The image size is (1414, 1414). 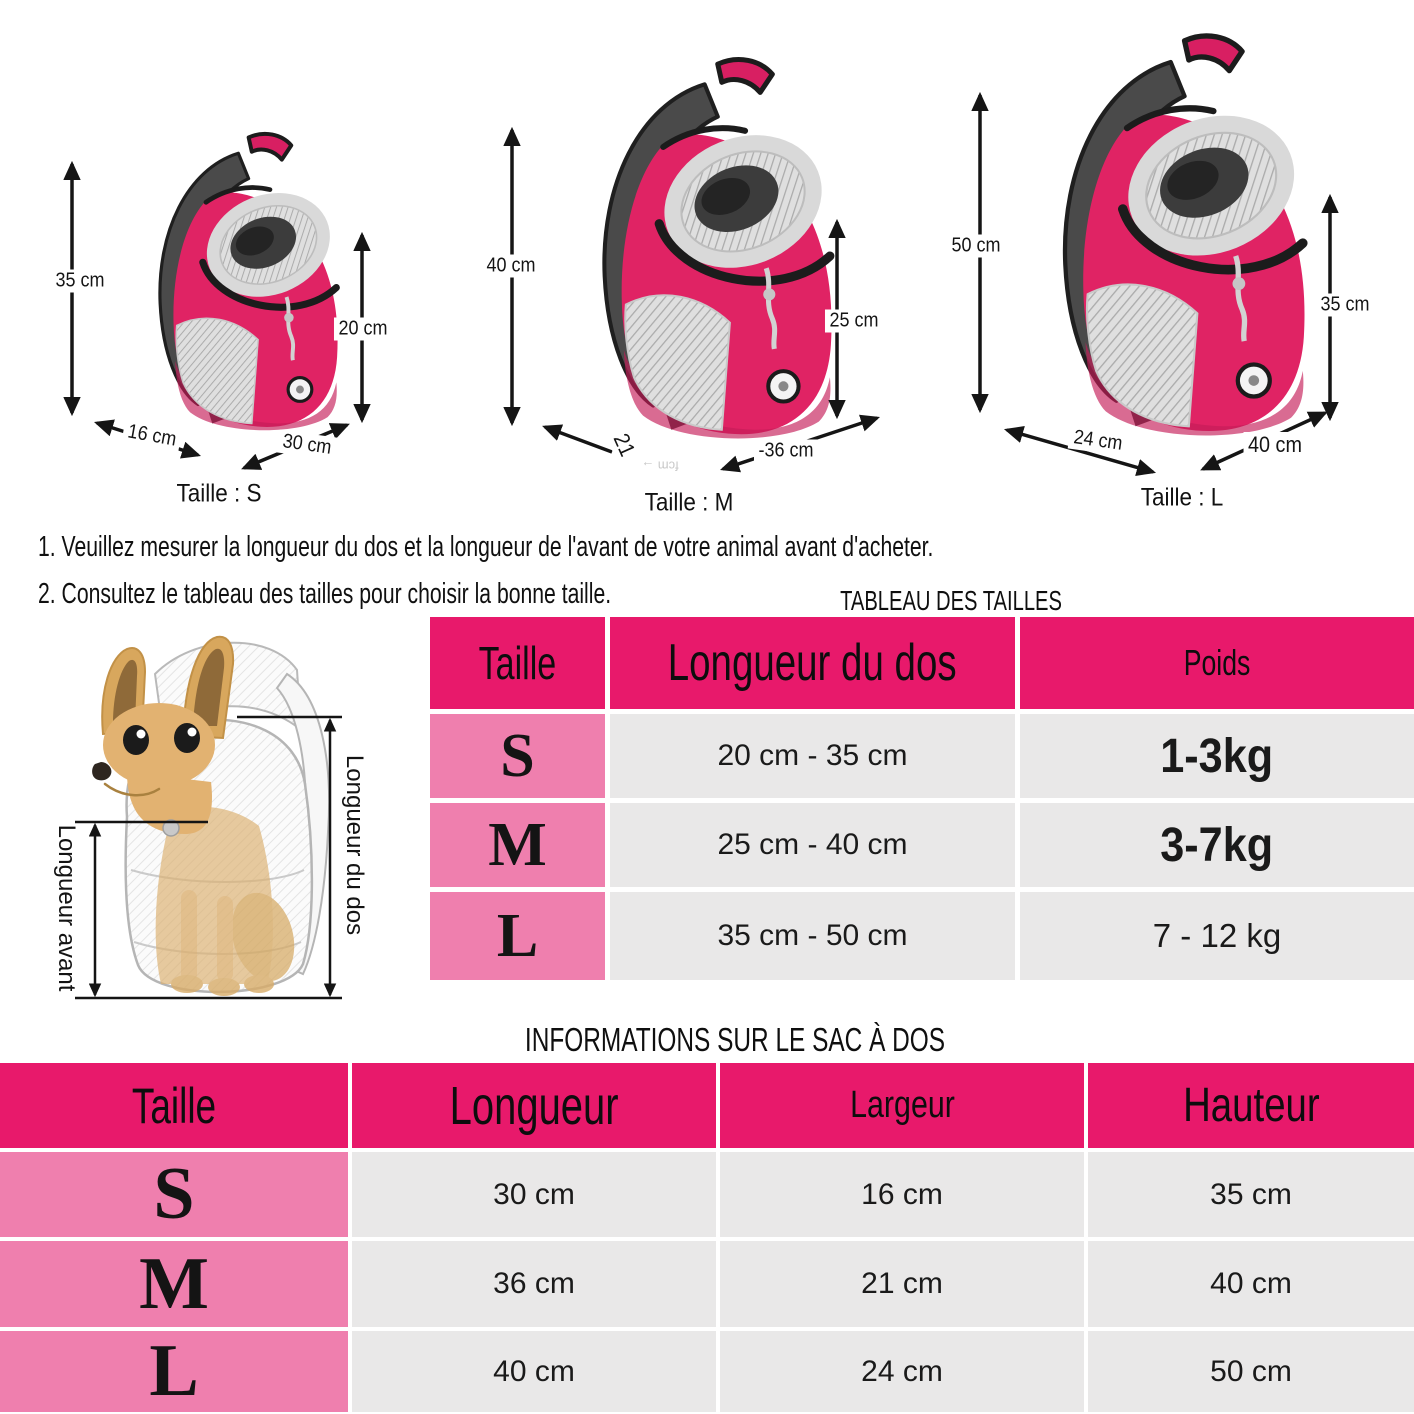 I want to click on info-table-header-largeur: Largeur, so click(x=902, y=1105).